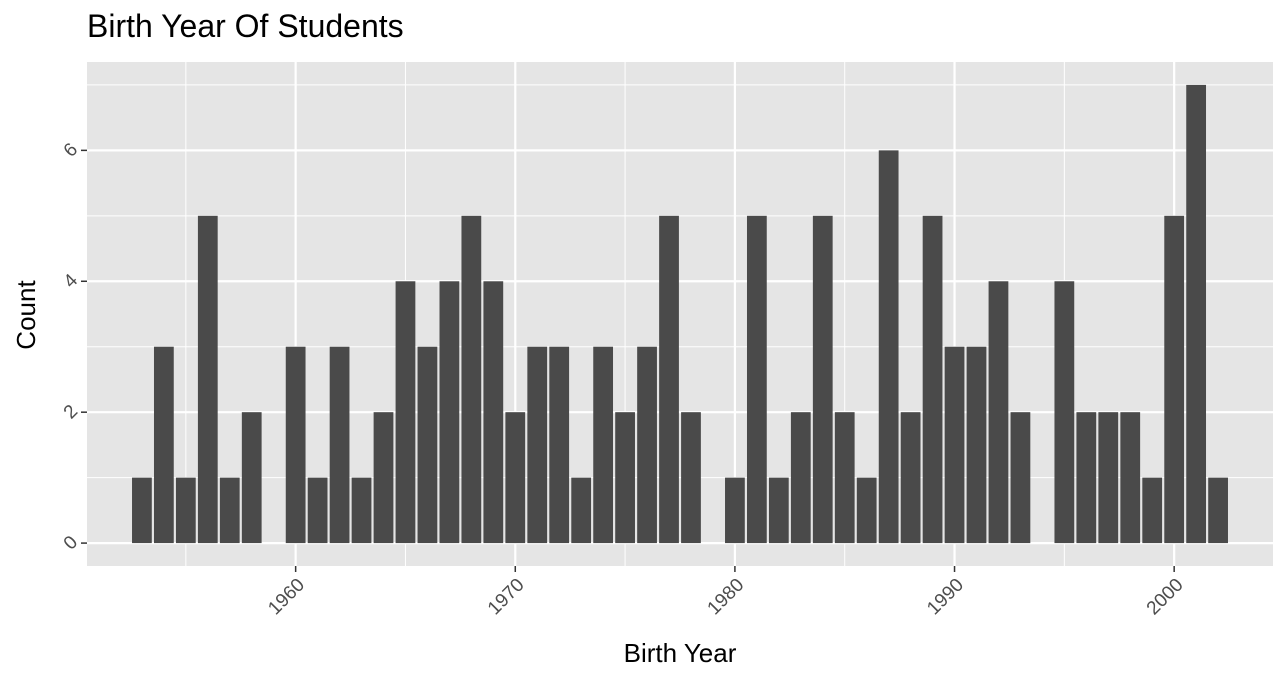 The image size is (1288, 682). What do you see at coordinates (945, 597) in the screenshot?
I see `x-tick-label: 1990` at bounding box center [945, 597].